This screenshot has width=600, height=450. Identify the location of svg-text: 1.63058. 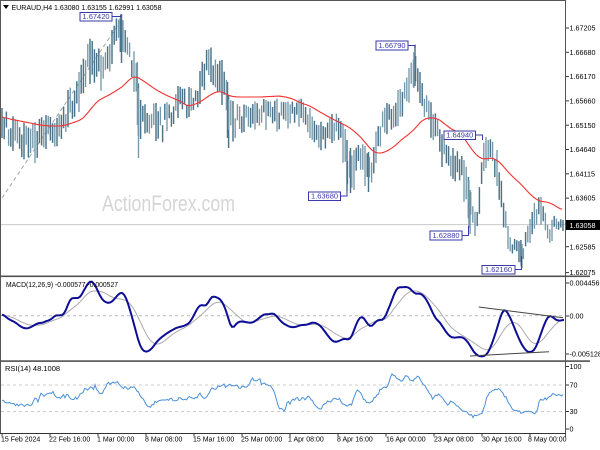
(583, 225).